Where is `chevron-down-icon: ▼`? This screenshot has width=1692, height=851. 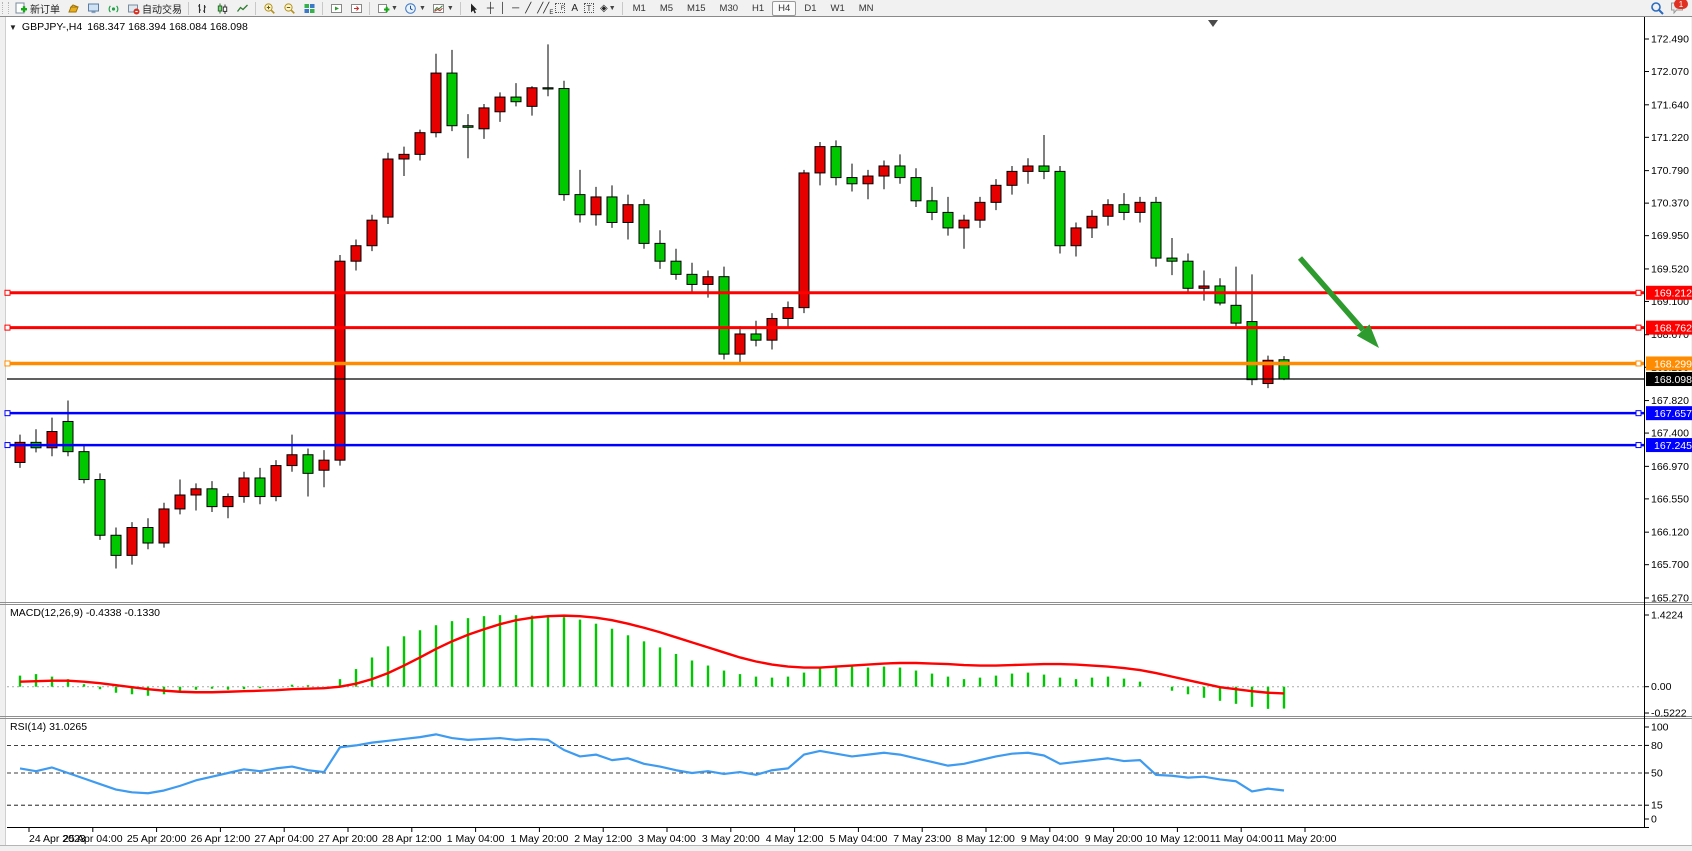 chevron-down-icon: ▼ is located at coordinates (450, 8).